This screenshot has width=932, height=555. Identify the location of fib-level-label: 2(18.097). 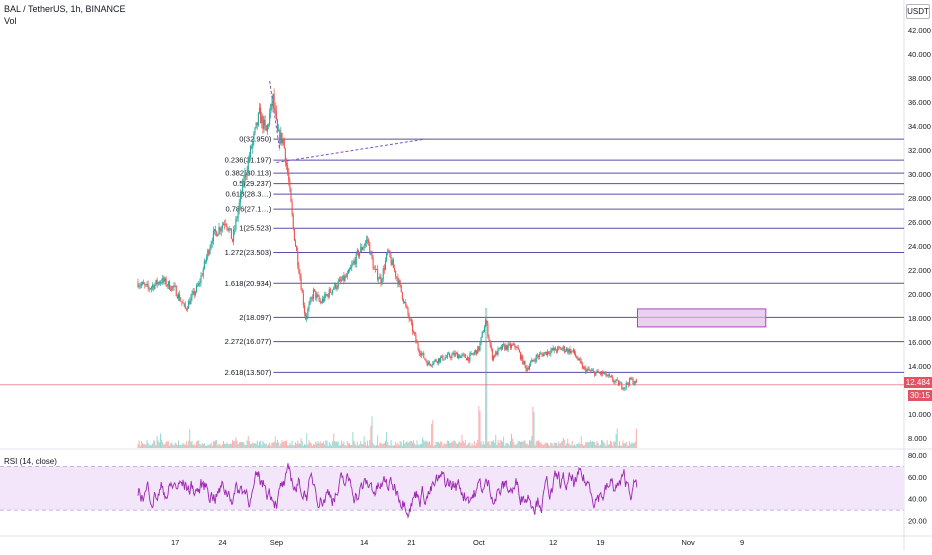
(255, 317).